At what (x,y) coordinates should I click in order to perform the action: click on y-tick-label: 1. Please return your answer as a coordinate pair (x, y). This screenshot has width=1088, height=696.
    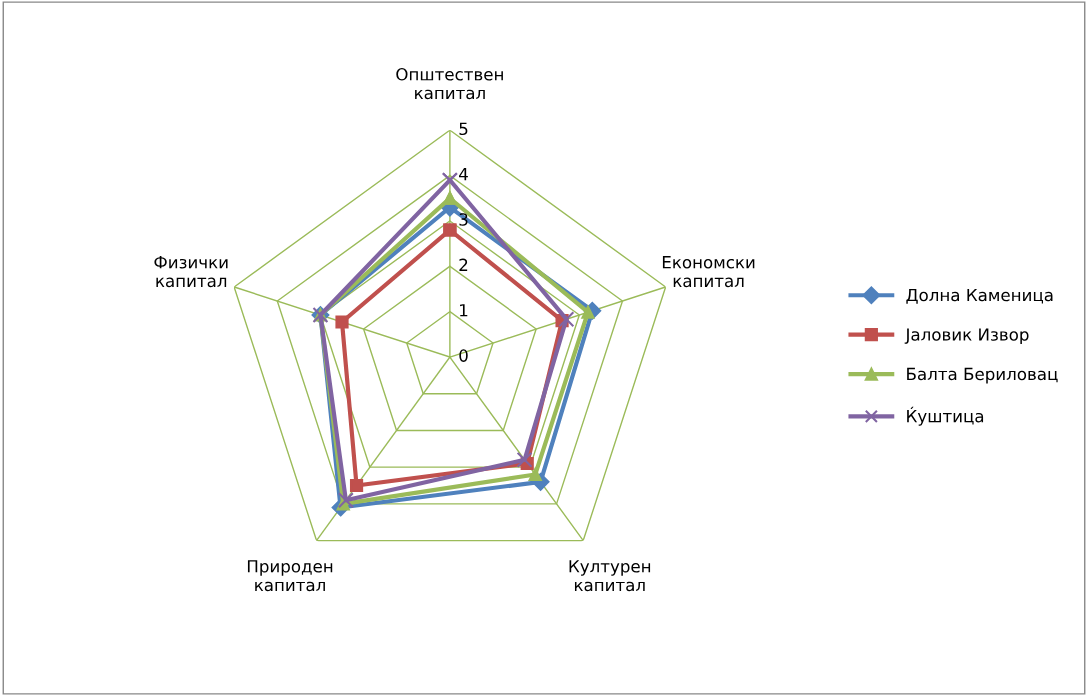
    Looking at the image, I should click on (464, 310).